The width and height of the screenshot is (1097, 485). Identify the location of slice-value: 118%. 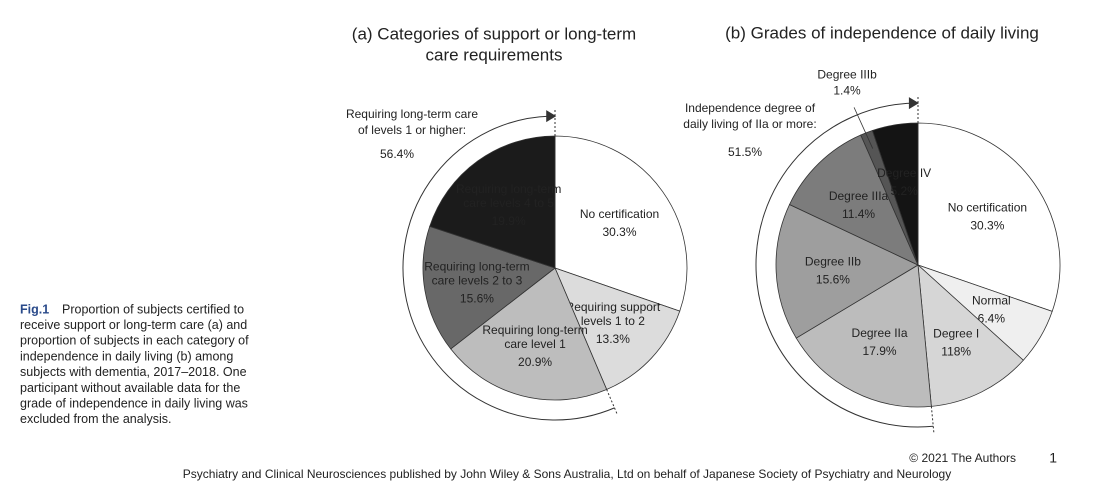
(956, 351).